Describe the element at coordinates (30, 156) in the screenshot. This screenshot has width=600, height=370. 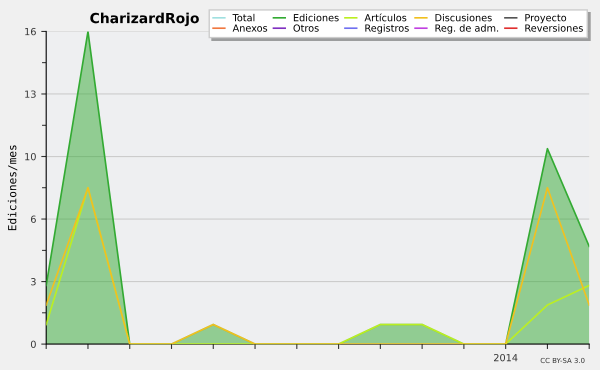
I see `y-tick-label: 10` at that location.